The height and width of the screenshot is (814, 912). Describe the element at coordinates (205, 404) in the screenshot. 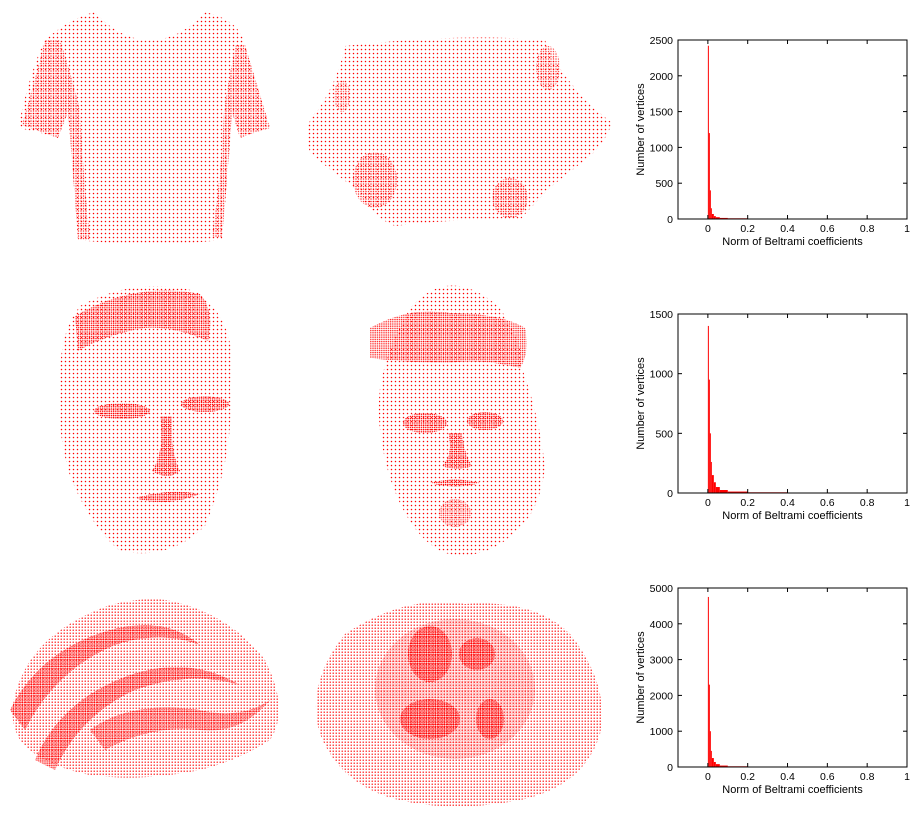

I see `face-right-eye` at that location.